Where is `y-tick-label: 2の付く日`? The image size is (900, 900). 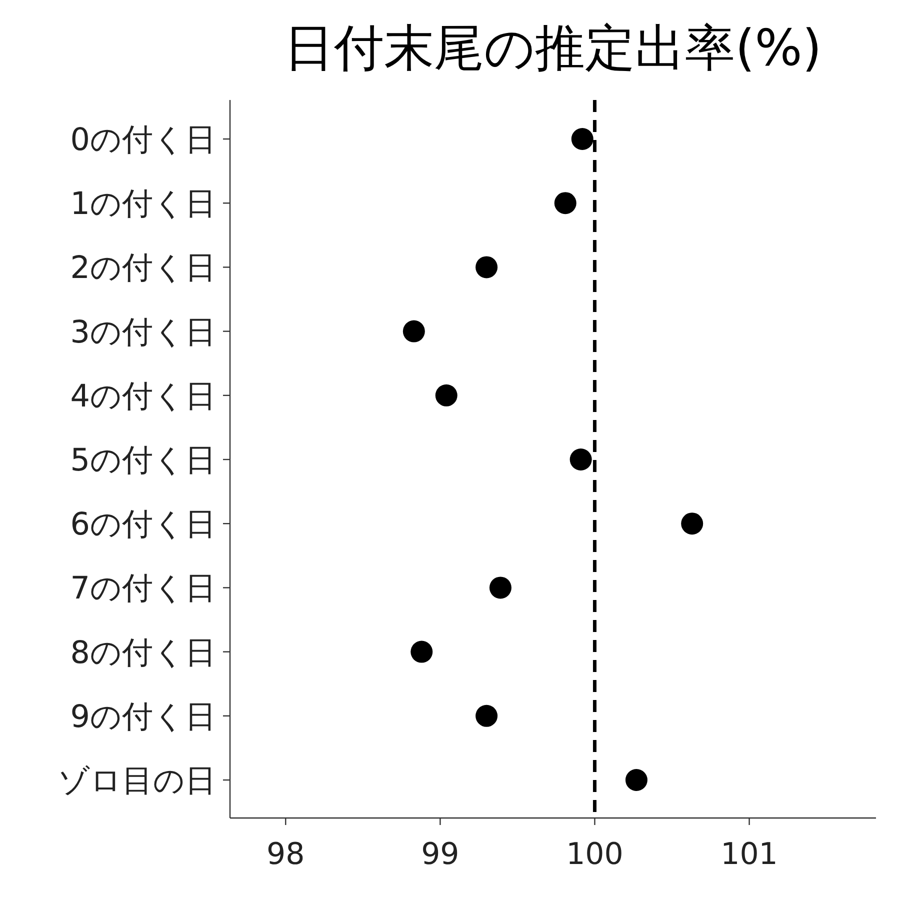
y-tick-label: 2の付く日 is located at coordinates (143, 268).